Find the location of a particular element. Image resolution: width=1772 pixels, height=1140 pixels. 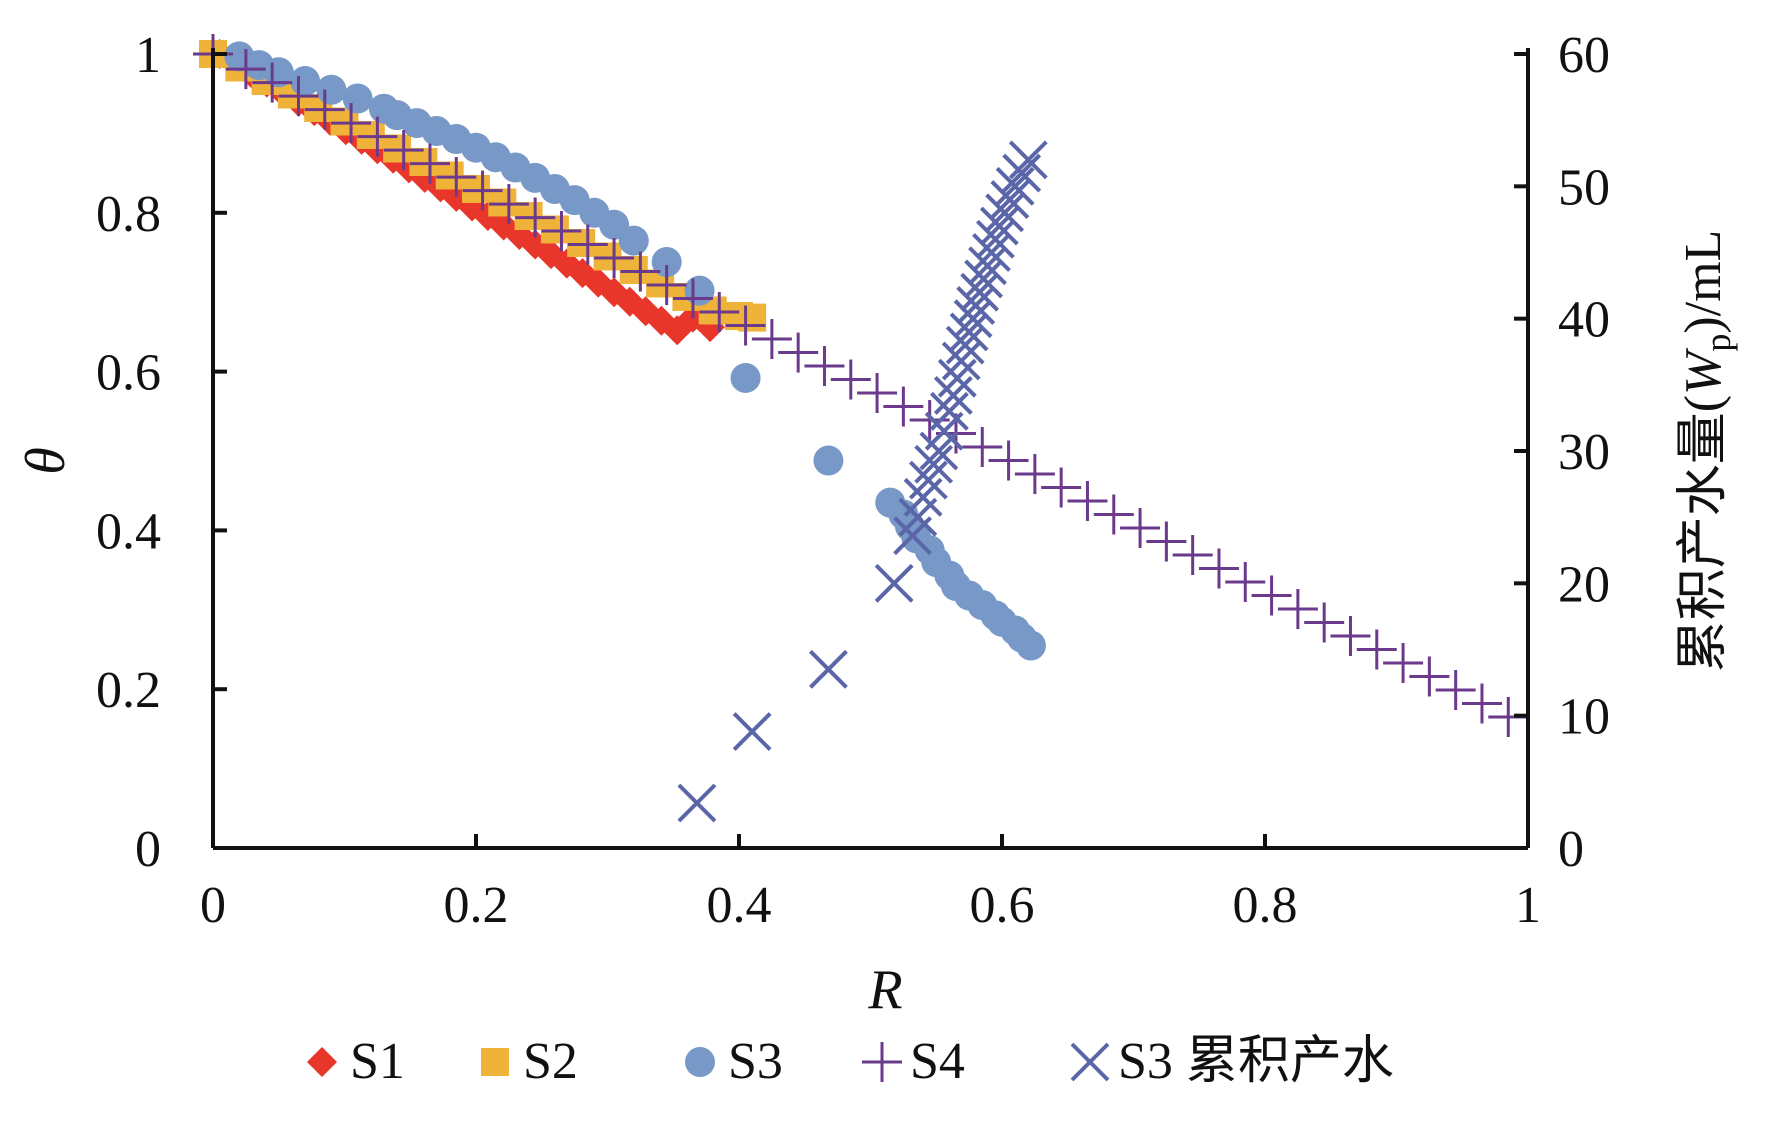

y2-tick-label-0: 0 is located at coordinates (1571, 849).